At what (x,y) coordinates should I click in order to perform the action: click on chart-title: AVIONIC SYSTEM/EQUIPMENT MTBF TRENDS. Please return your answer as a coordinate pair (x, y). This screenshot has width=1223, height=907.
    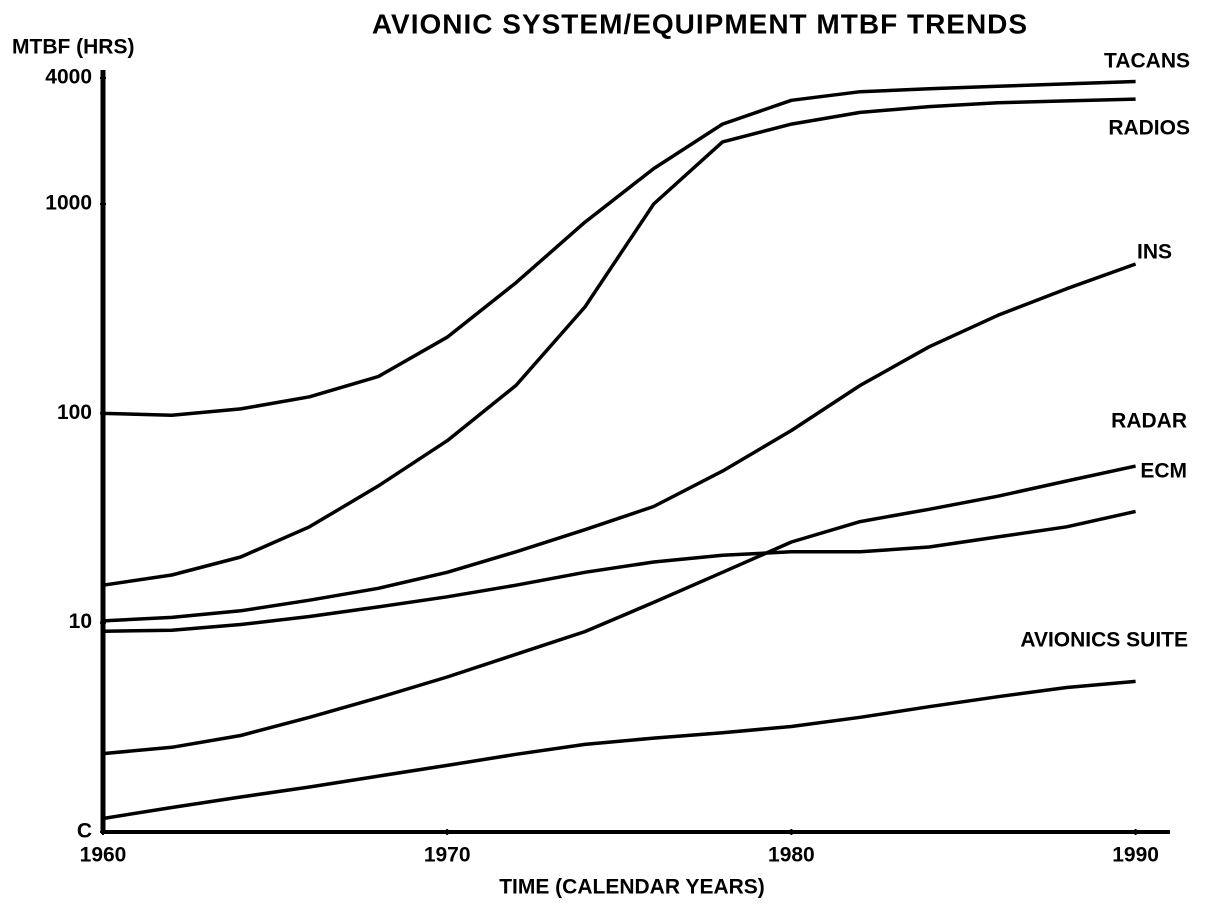
    Looking at the image, I should click on (700, 23).